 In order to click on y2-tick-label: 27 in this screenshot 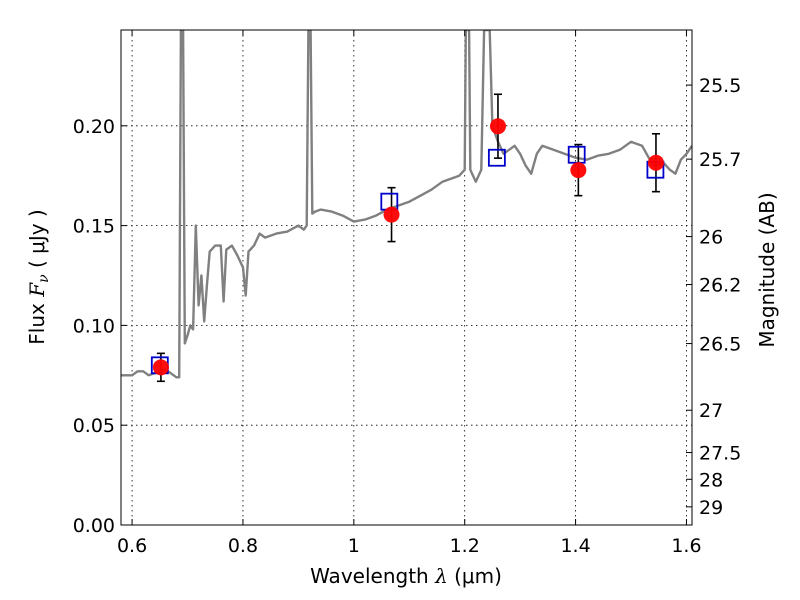, I will do `click(711, 411)`.